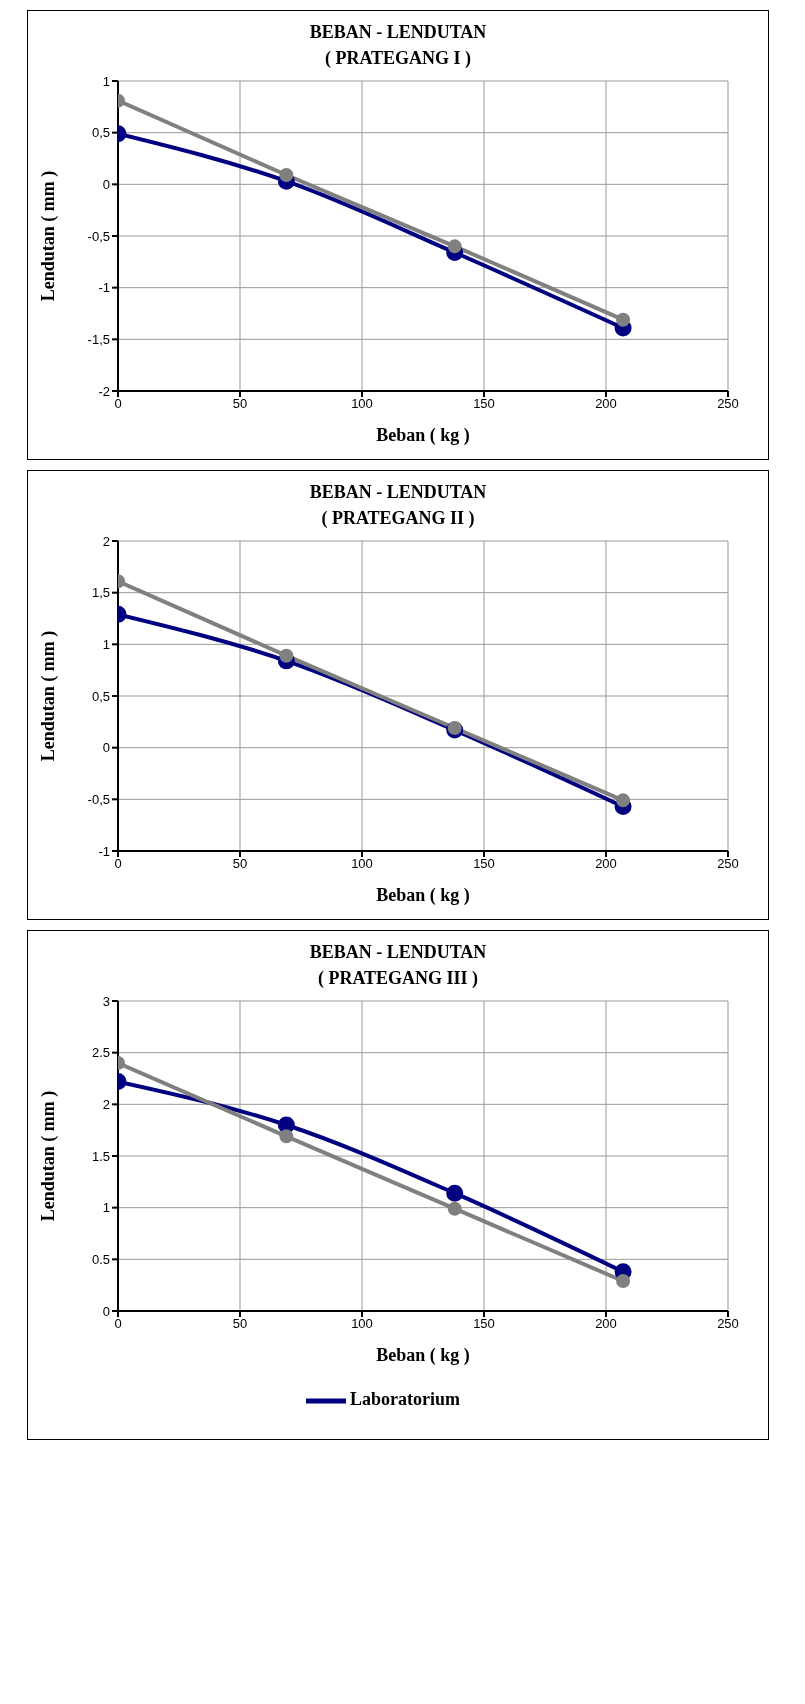  What do you see at coordinates (398, 518) in the screenshot?
I see `chart-subtitle: ( PRATEGANG II )` at bounding box center [398, 518].